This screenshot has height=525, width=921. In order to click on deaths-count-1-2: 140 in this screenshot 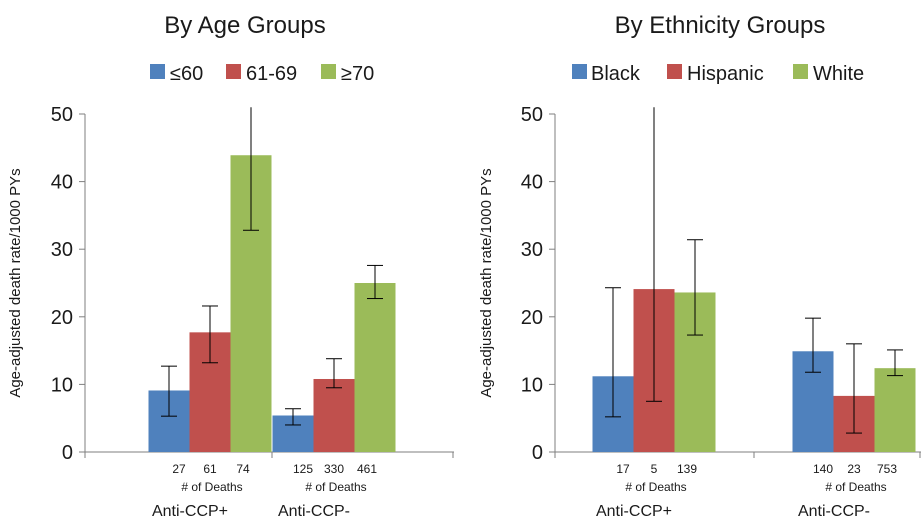, I will do `click(823, 469)`.